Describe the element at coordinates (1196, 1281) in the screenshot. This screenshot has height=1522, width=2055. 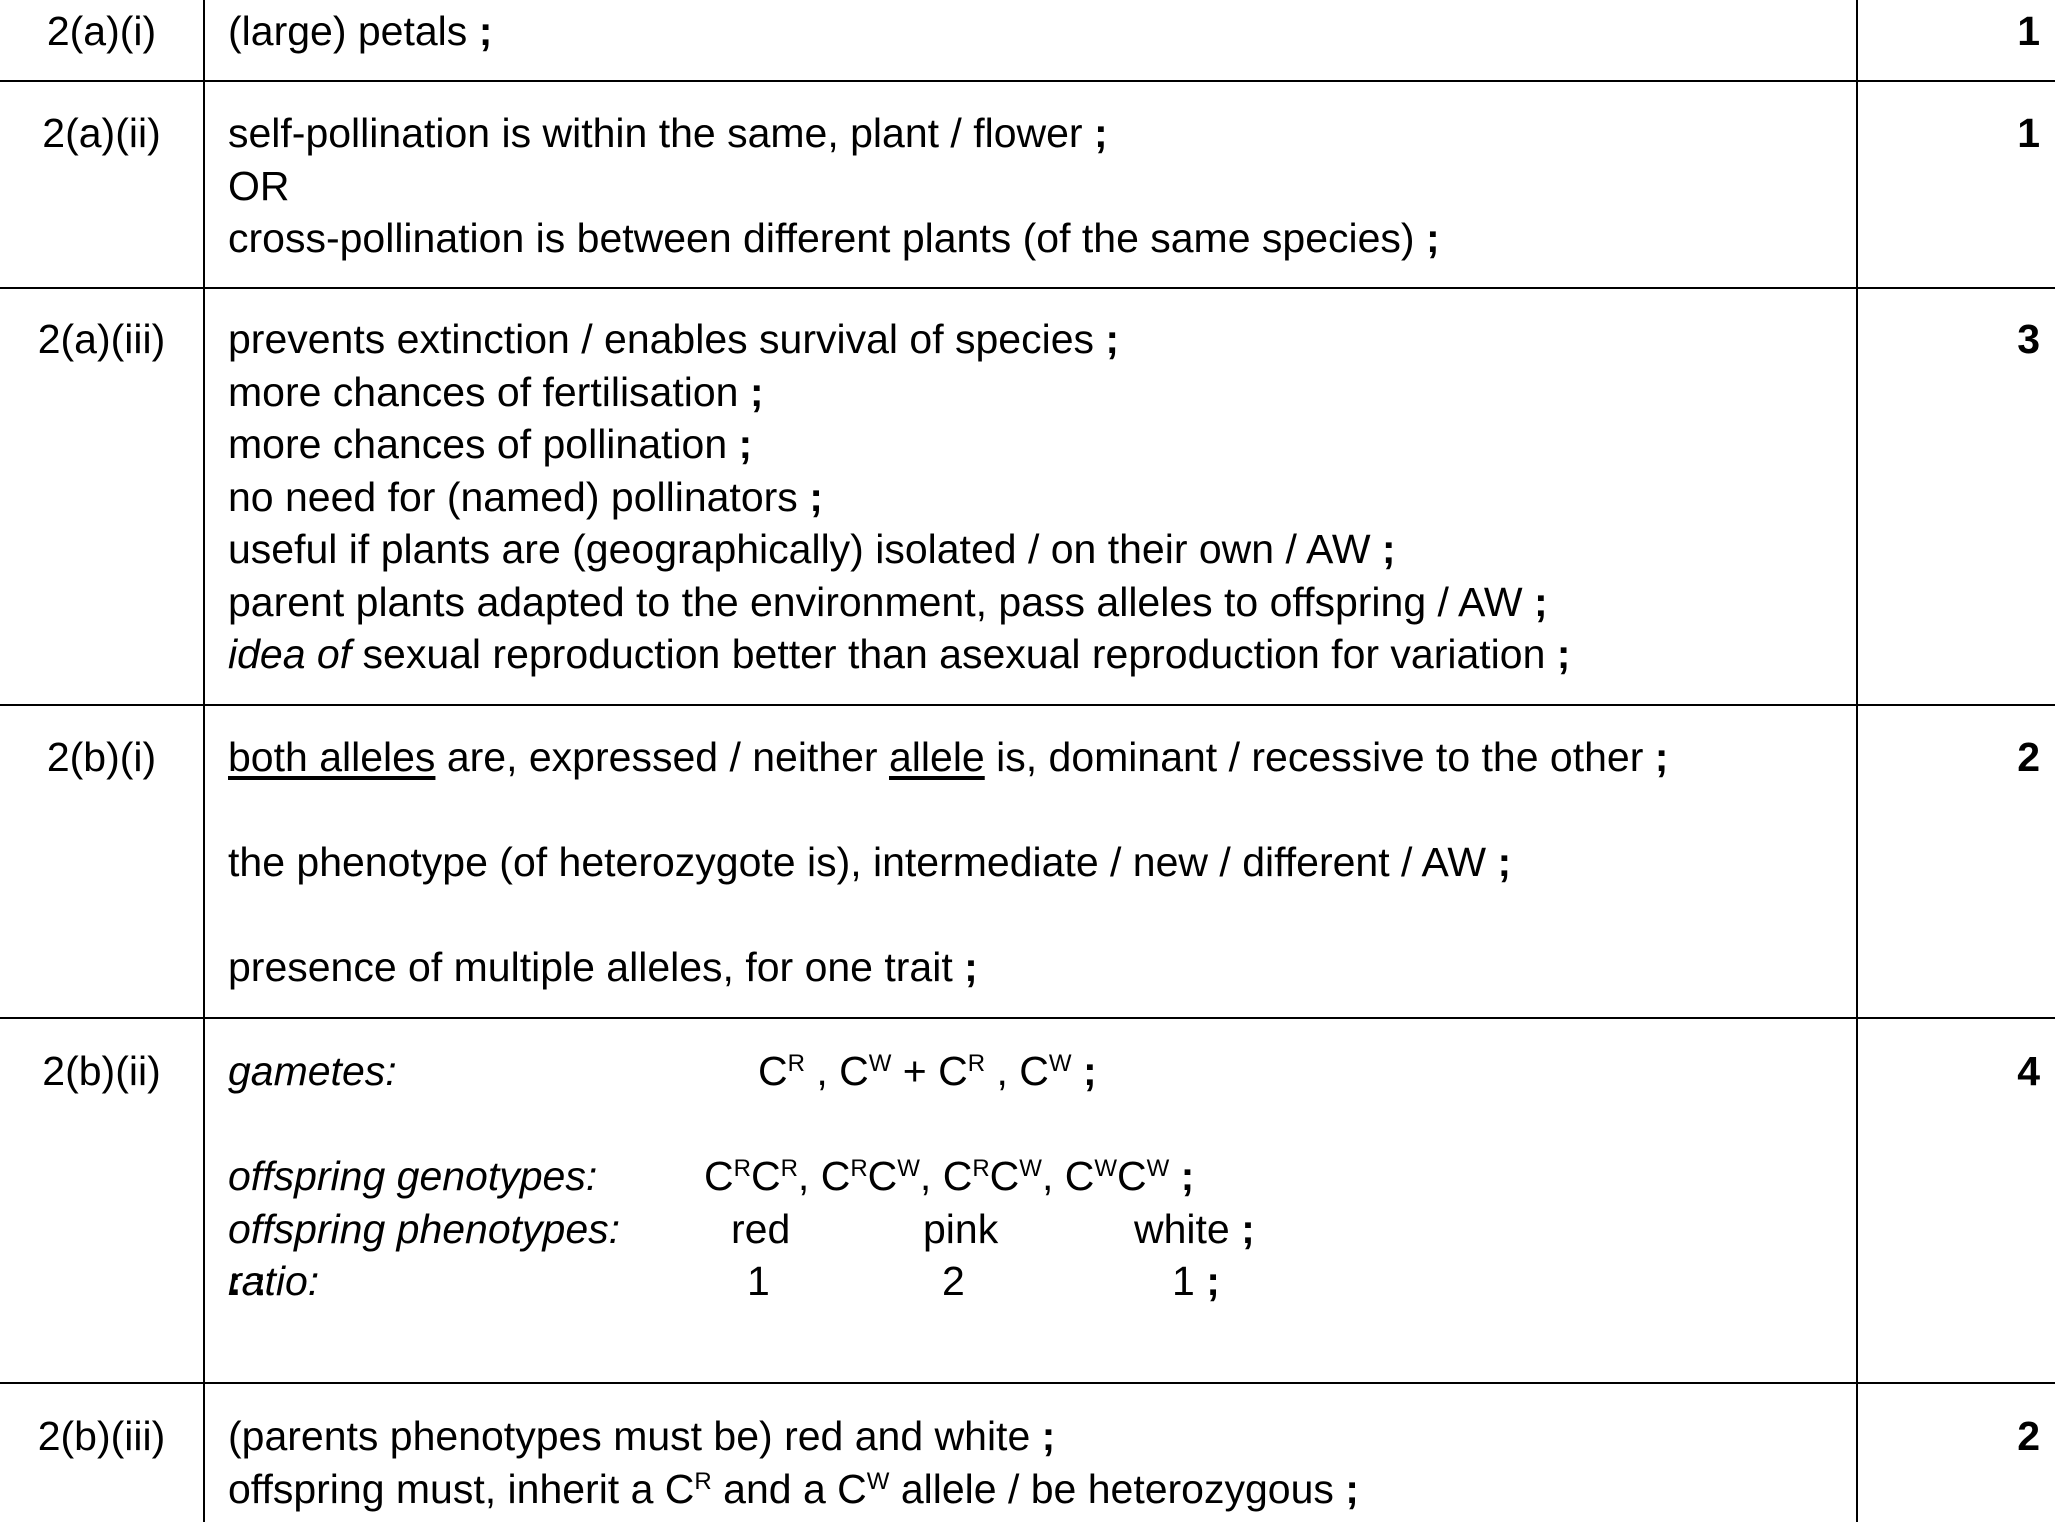
I see `ratio-value: 1 ;` at that location.